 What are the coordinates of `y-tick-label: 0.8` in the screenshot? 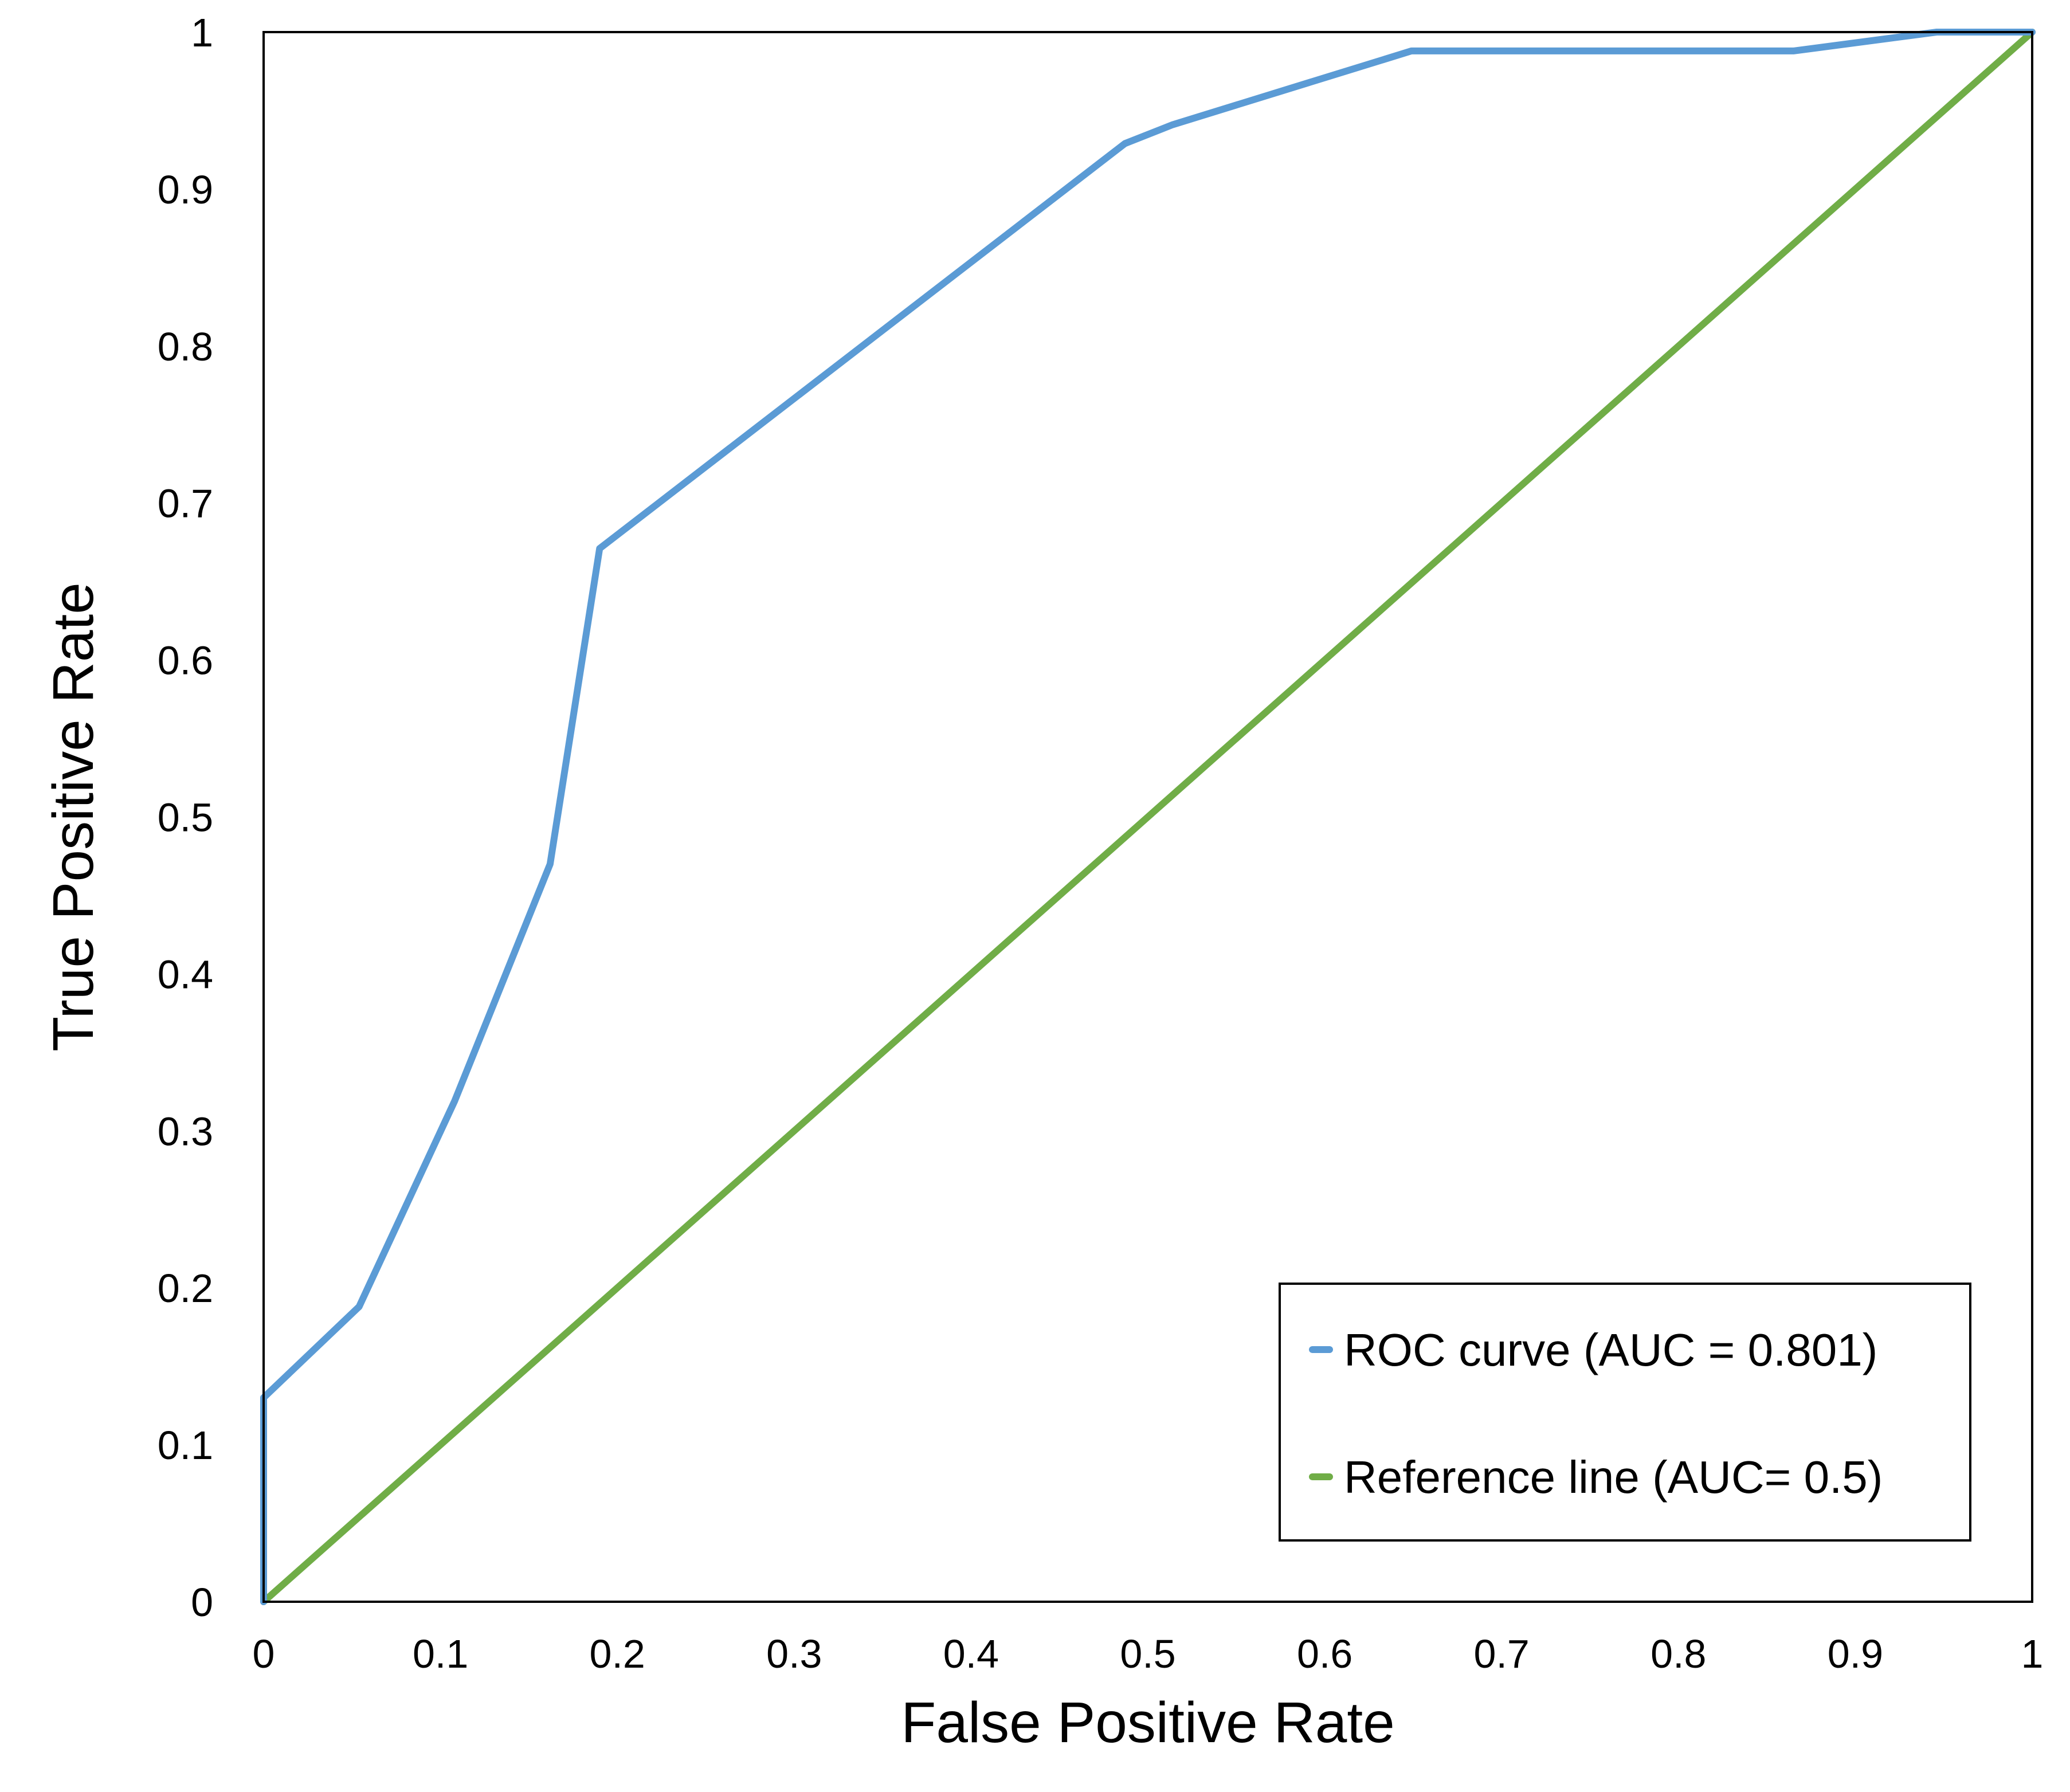 It's located at (186, 346).